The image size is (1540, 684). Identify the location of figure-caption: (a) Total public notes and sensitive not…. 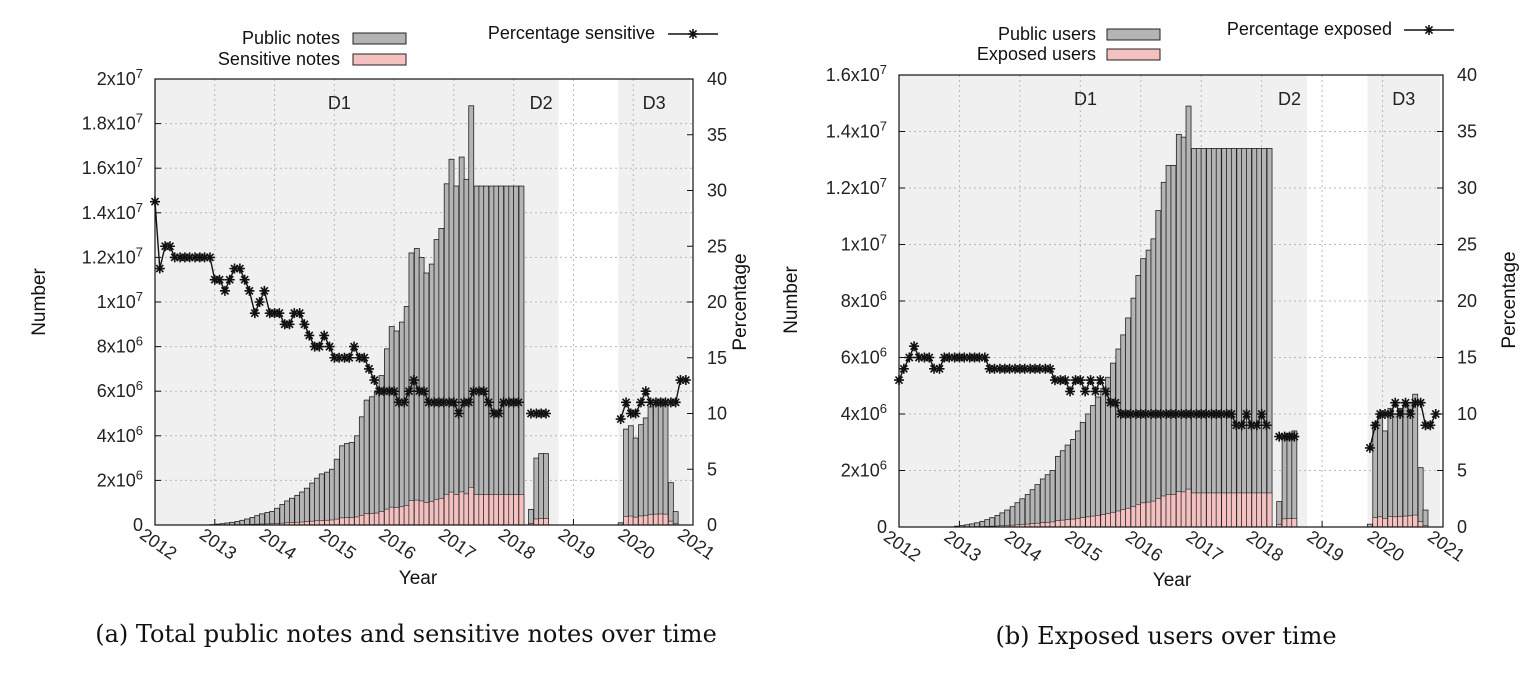
(406, 634).